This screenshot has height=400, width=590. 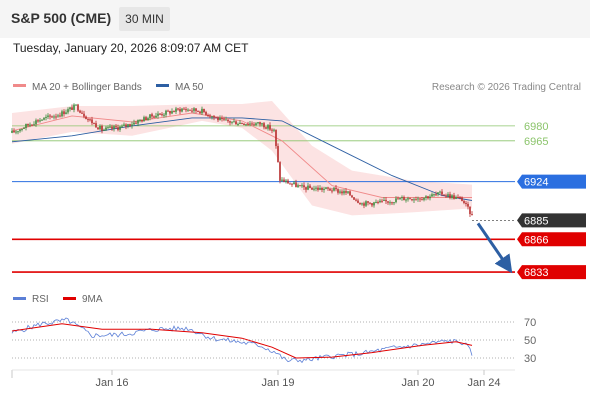 I want to click on level-label-6833: 6833, so click(x=536, y=273).